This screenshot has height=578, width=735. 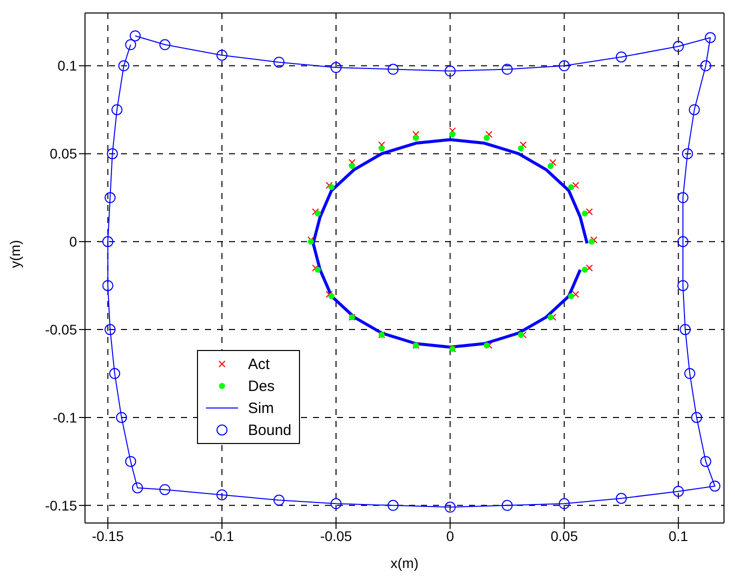 I want to click on x-tick-label: -0.15, so click(x=108, y=536).